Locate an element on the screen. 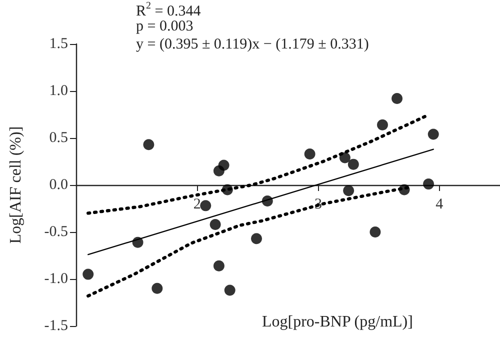  annotation: y = (0.395 ± 0.119)x − (1.179 ± 0.331) is located at coordinates (252, 44).